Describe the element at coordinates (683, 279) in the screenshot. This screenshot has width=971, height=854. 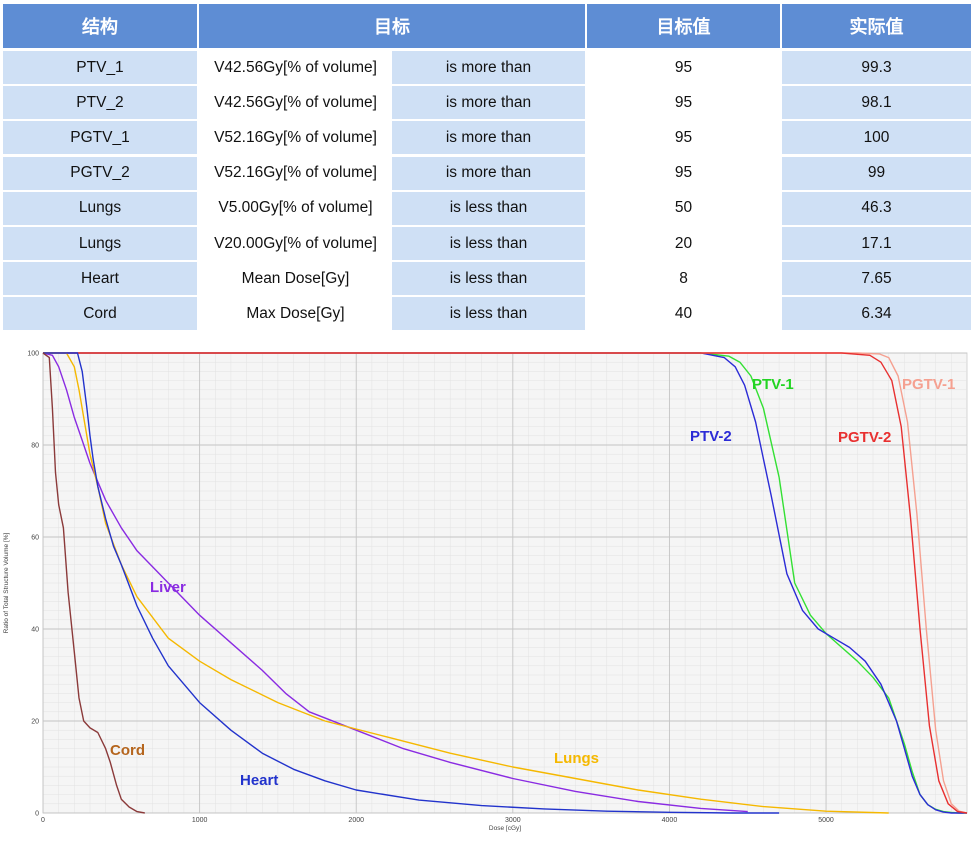
I see `cell-target: 8` at that location.